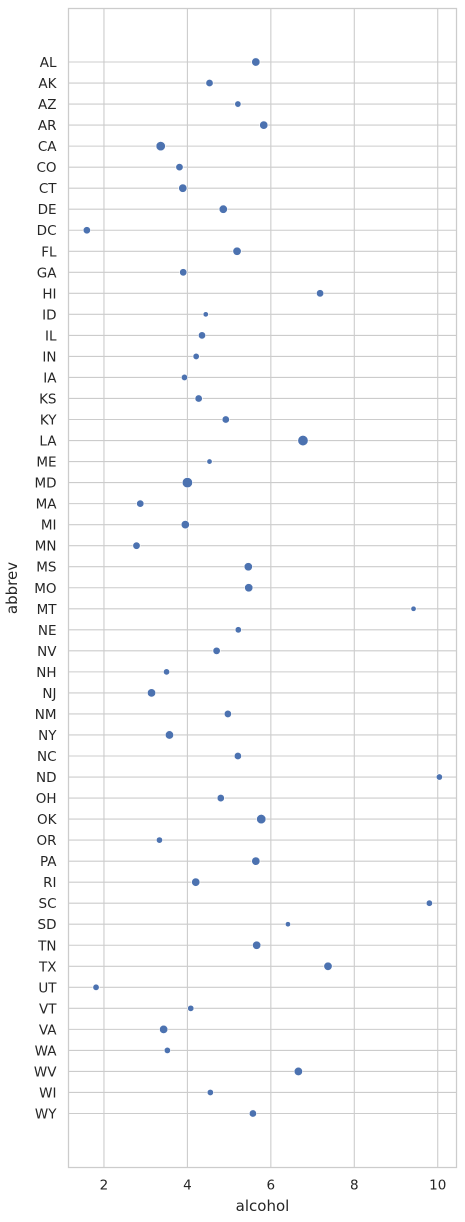 This screenshot has width=465, height=1222. I want to click on y-tick-label: CA, so click(47, 147).